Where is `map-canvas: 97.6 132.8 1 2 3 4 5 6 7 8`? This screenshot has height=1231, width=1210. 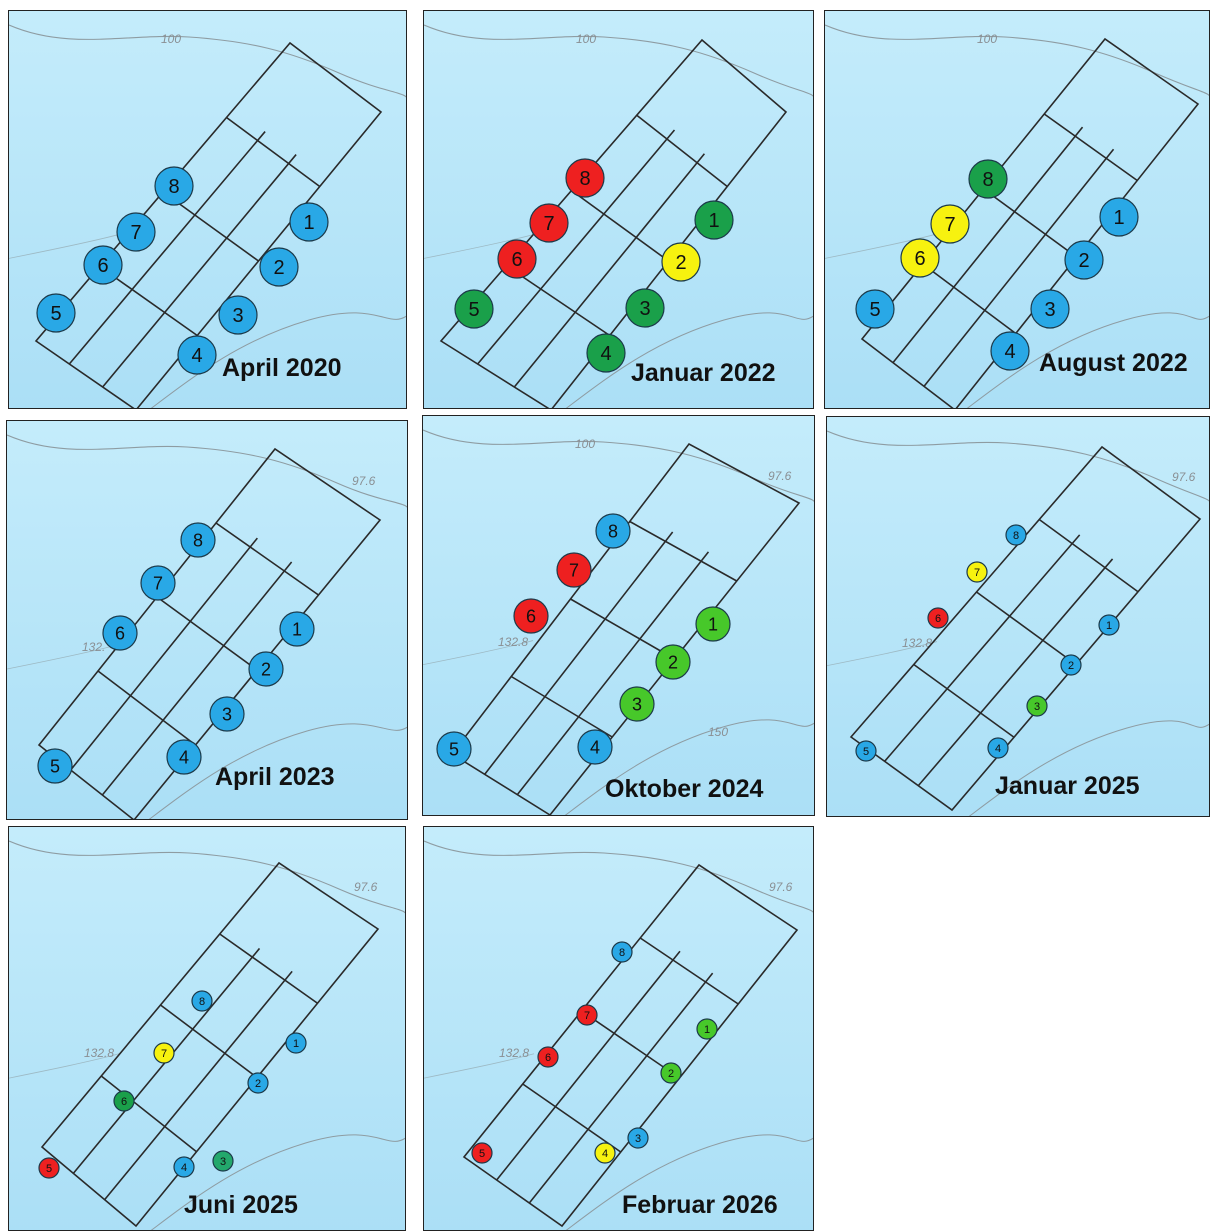
map-canvas: 97.6 132.8 1 2 3 4 5 6 7 8 is located at coordinates (618, 1028).